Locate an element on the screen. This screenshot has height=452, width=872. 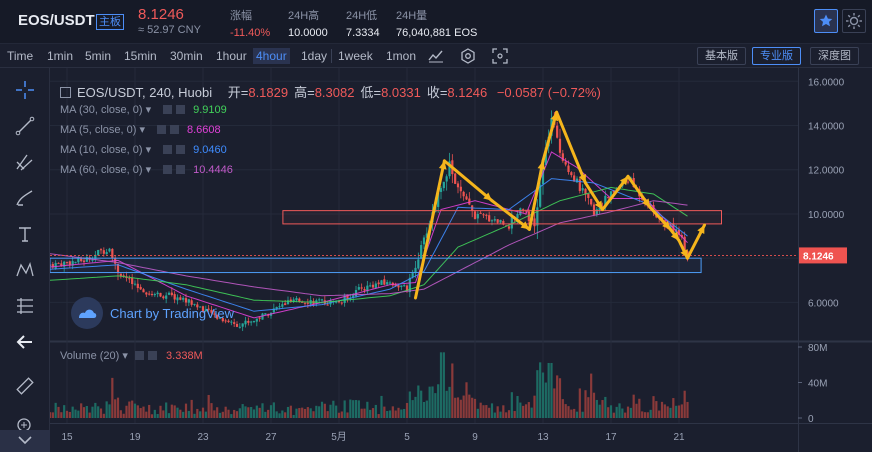
ma-legend-row: MA (60, close, 0) ▾ 10.4446 is located at coordinates (146, 169).